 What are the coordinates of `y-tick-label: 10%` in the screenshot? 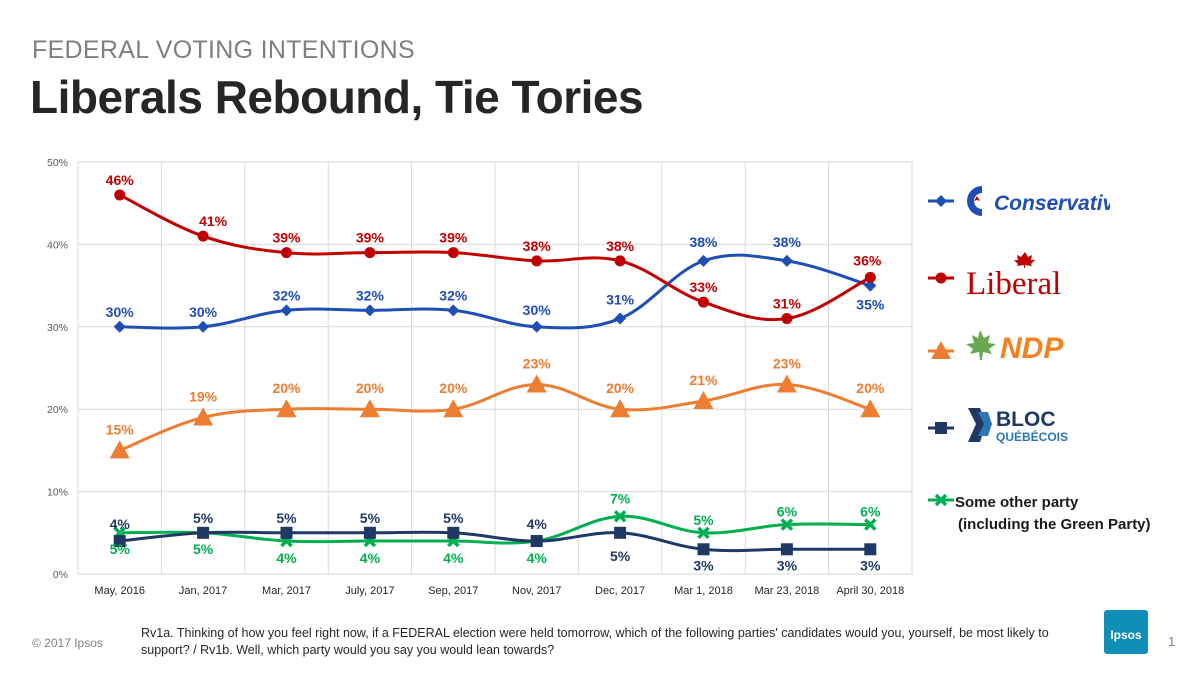 It's located at (57, 493).